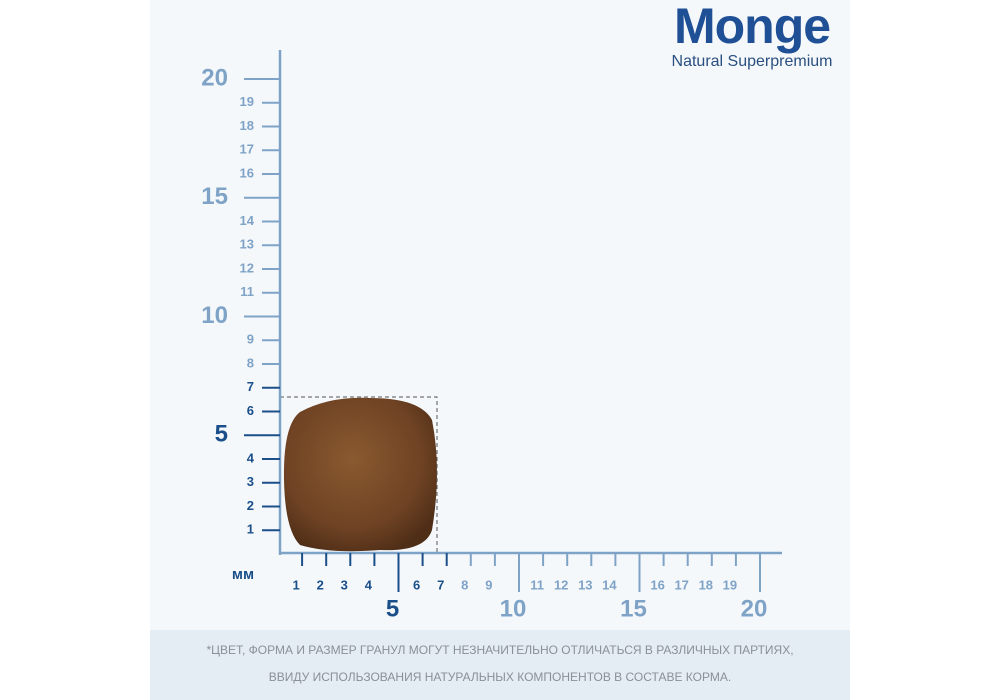  What do you see at coordinates (214, 315) in the screenshot?
I see `y-major-label: 10` at bounding box center [214, 315].